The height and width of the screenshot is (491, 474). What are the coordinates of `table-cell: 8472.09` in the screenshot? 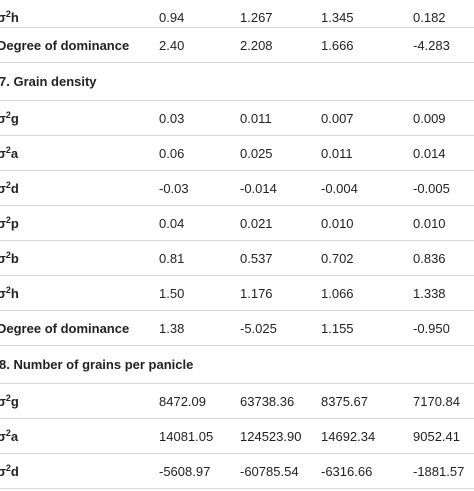 It's located at (182, 401).